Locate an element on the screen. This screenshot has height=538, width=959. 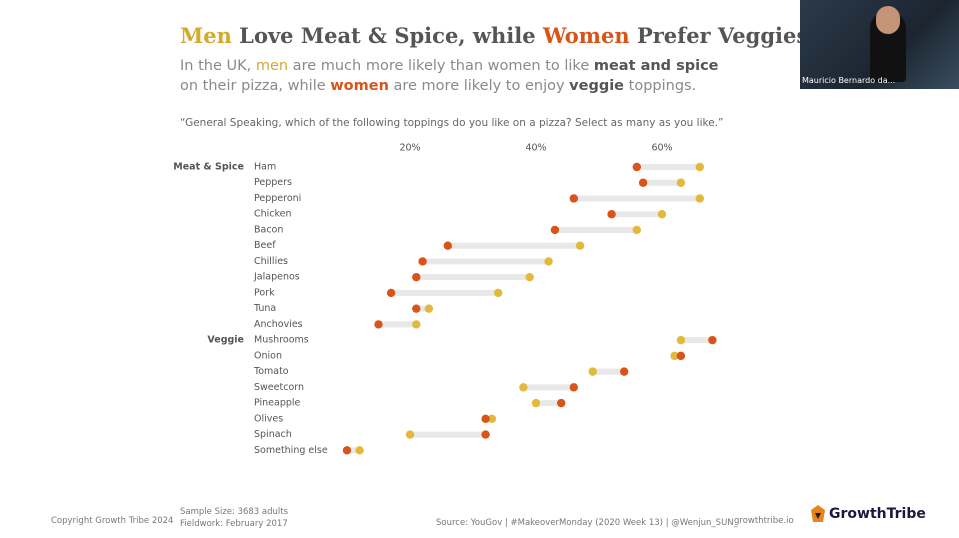
category-label: Mushrooms is located at coordinates (281, 340).